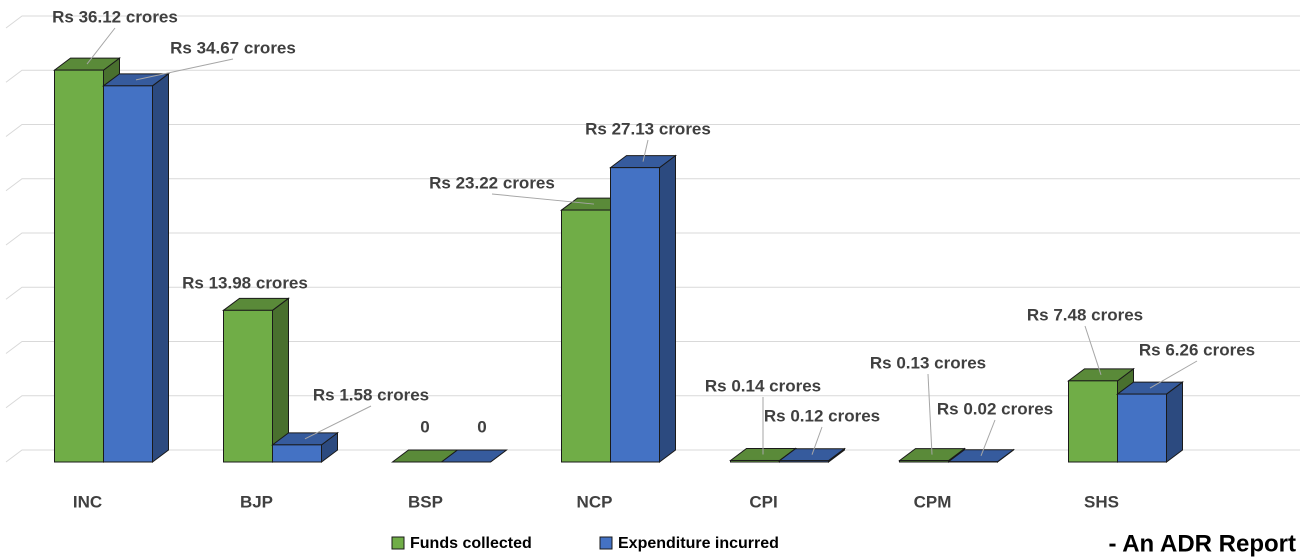  Describe the element at coordinates (87, 501) in the screenshot. I see `x-tick-label: INC` at that location.